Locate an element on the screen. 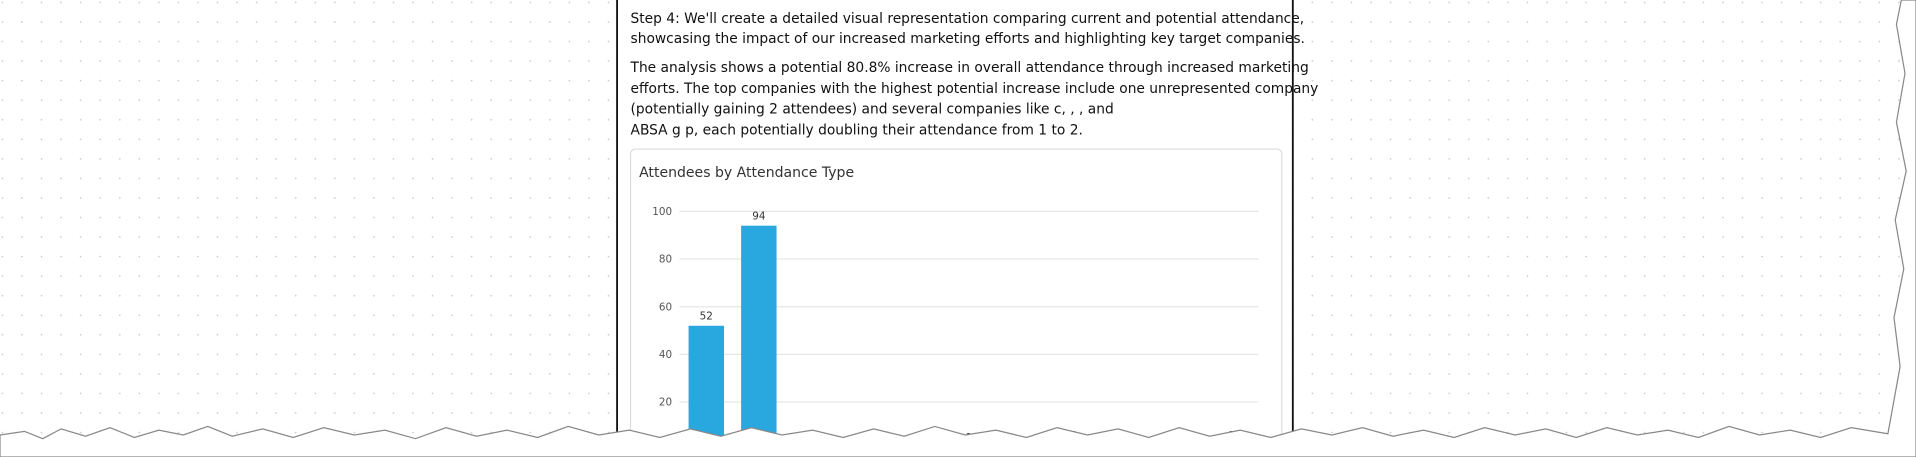 The image size is (1916, 457). y-tick-label: 20 is located at coordinates (665, 403).